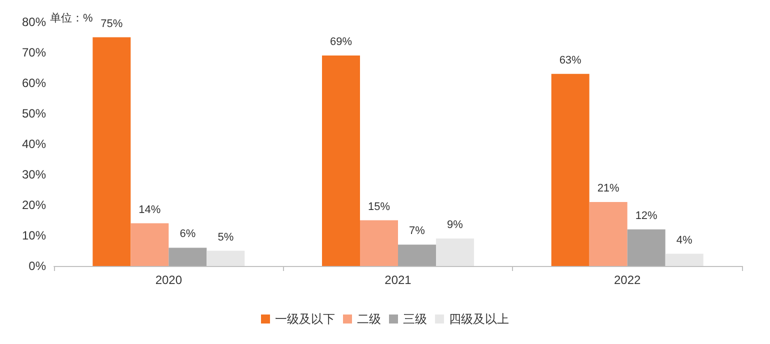  Describe the element at coordinates (379, 206) in the screenshot. I see `data-label: 15%` at that location.